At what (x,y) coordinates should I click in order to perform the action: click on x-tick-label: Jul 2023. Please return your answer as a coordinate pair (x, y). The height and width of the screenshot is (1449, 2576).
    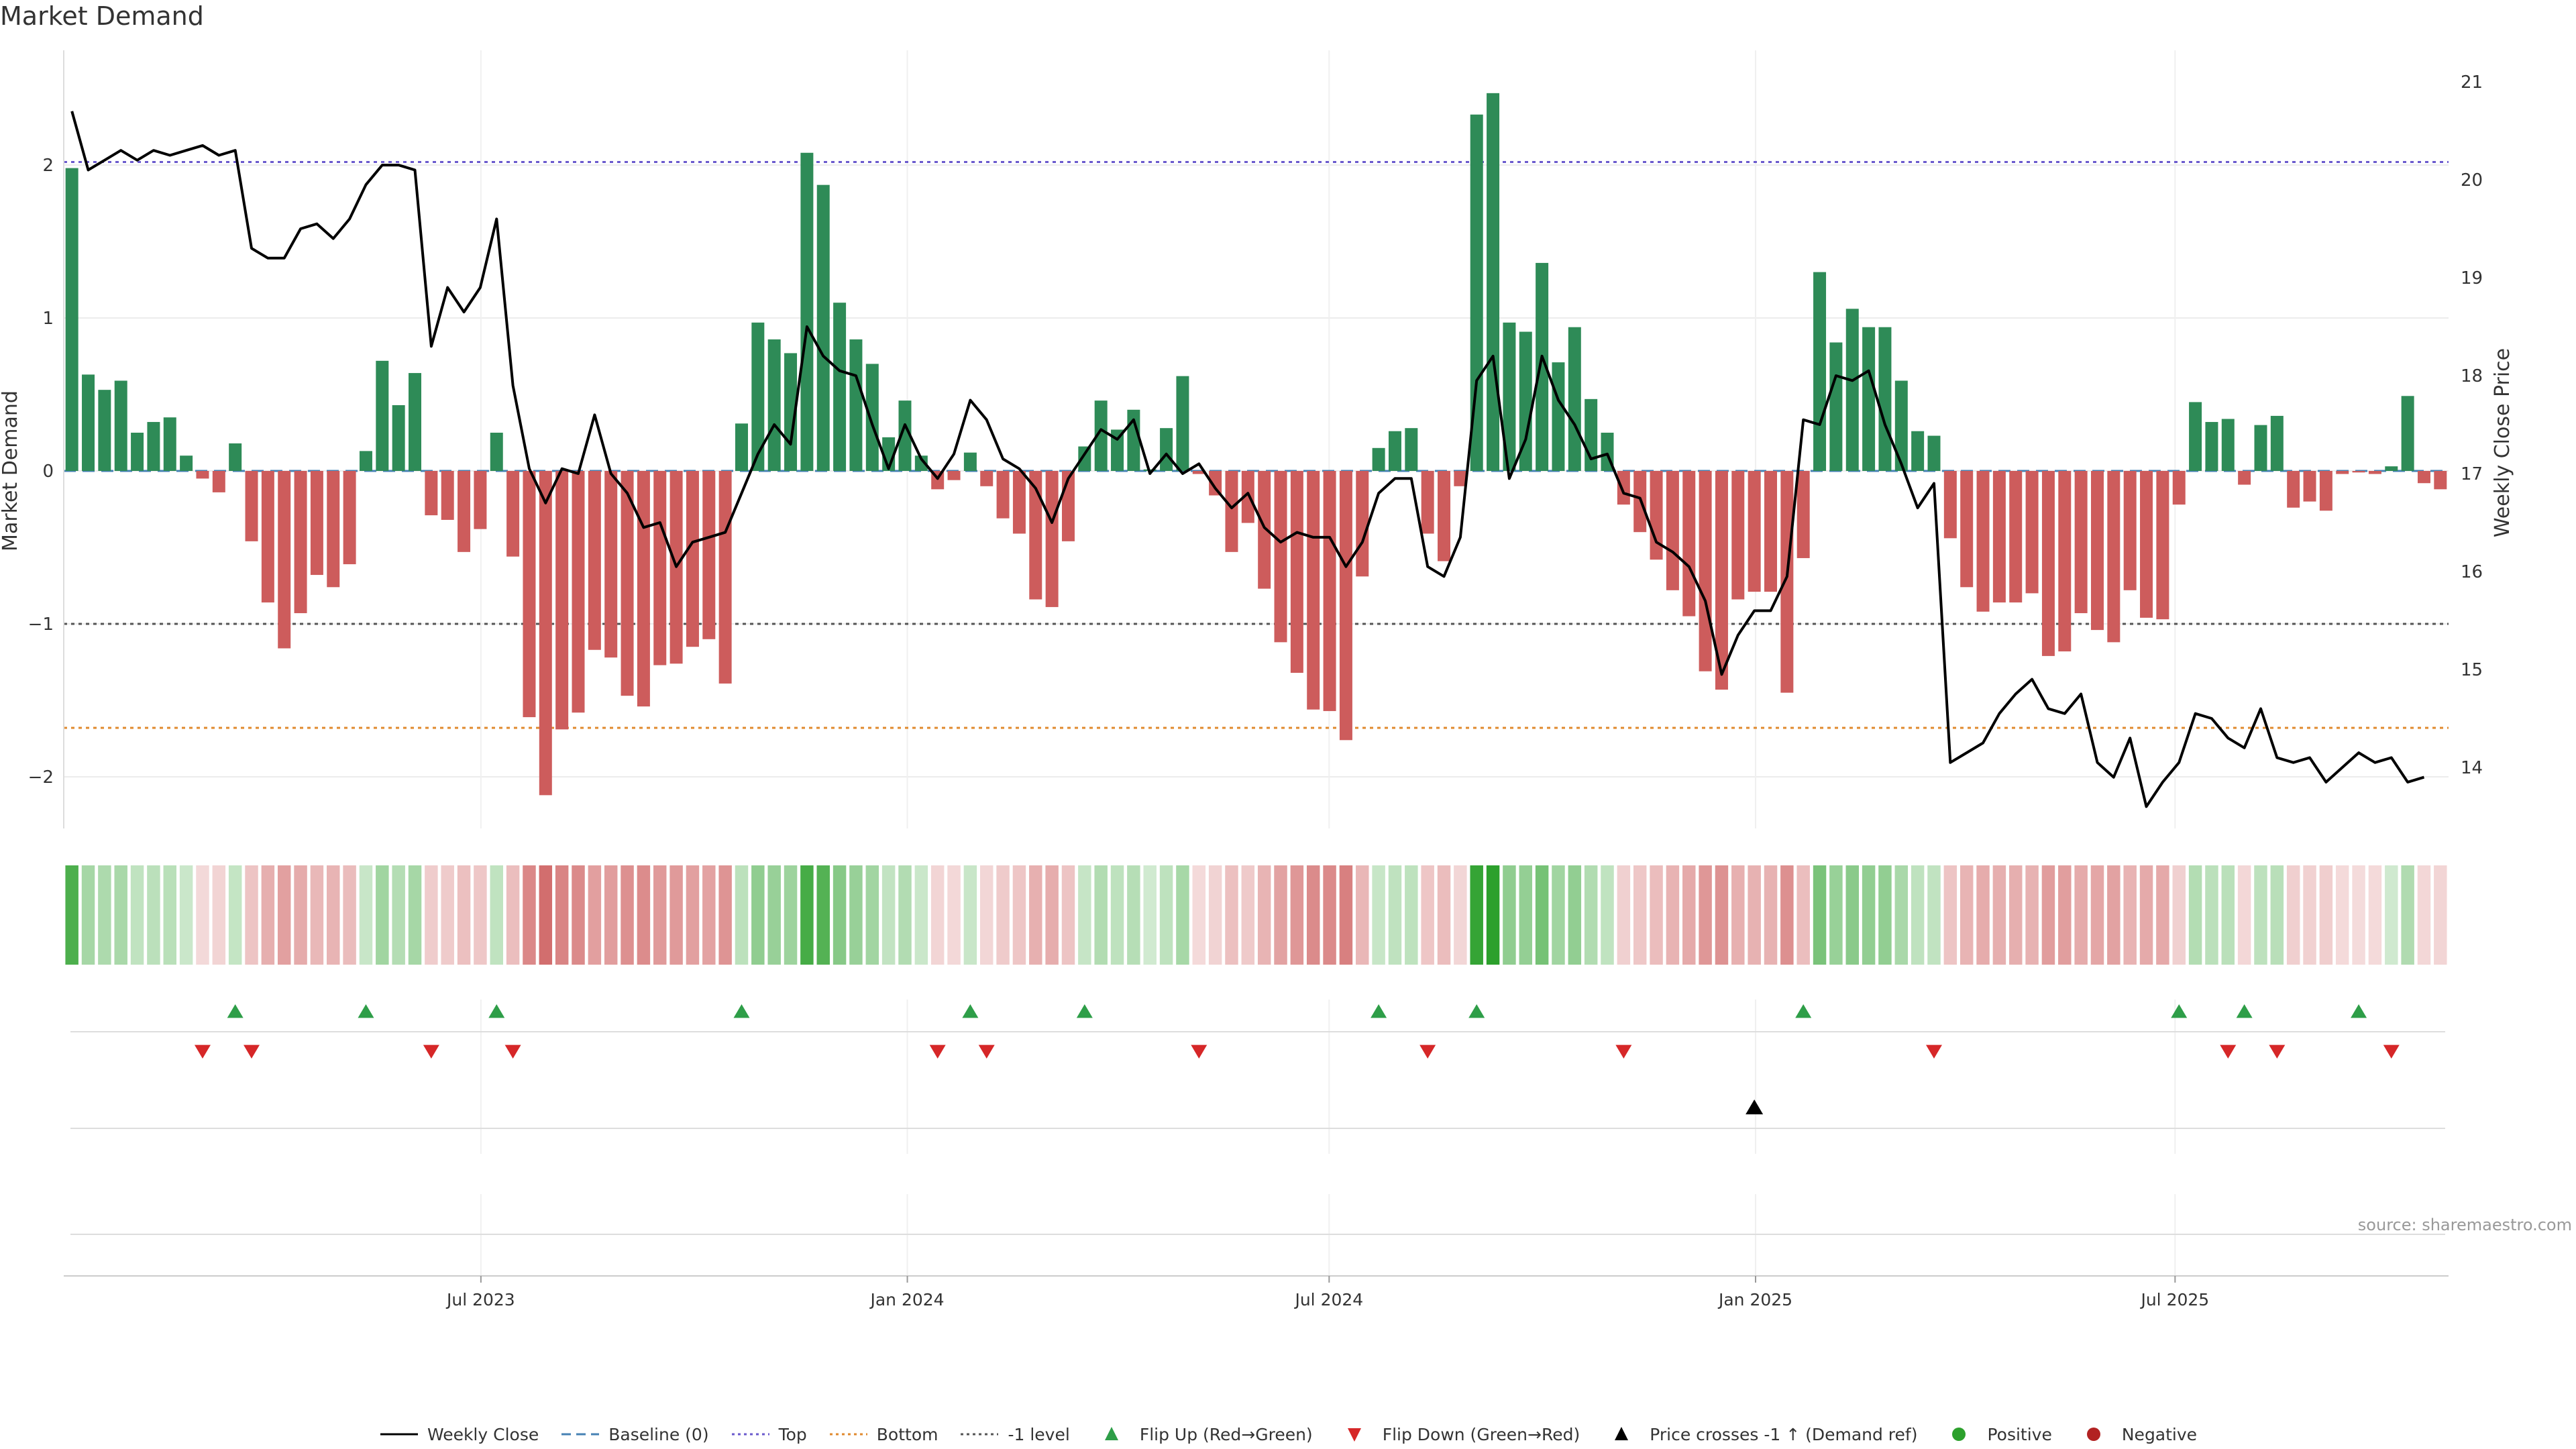
    Looking at the image, I should click on (480, 1299).